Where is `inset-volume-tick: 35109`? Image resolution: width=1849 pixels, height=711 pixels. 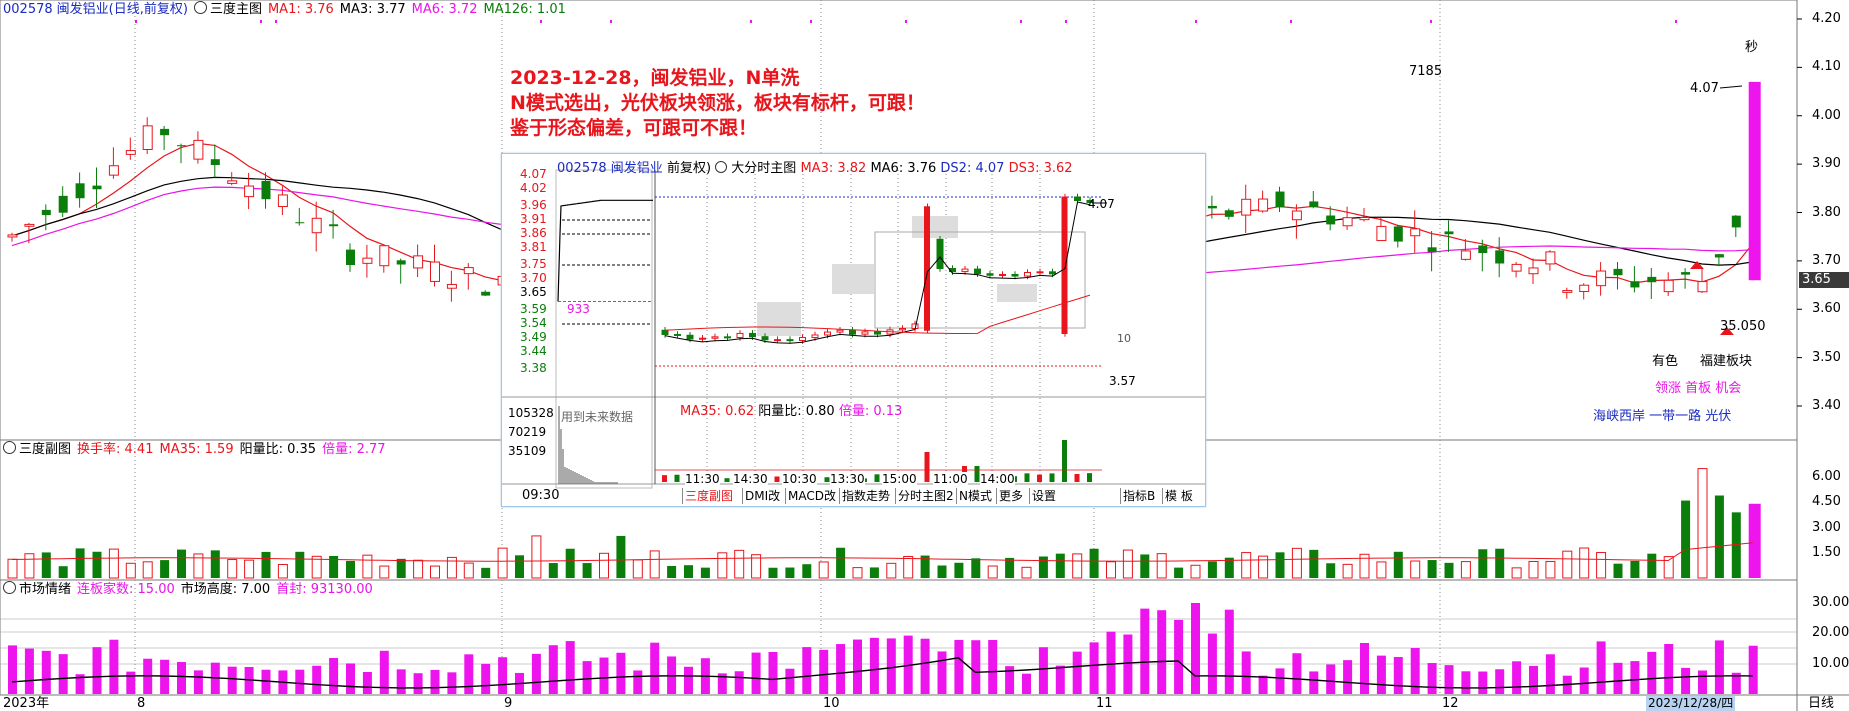 inset-volume-tick: 35109 is located at coordinates (527, 451).